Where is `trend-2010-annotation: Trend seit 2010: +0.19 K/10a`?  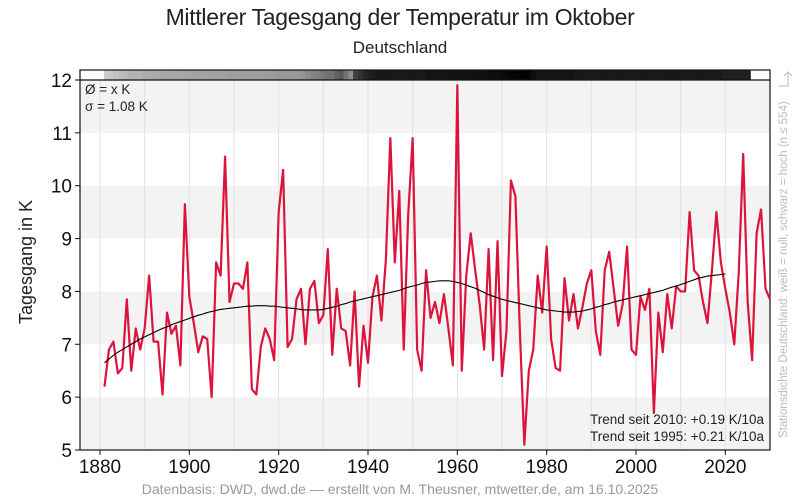
trend-2010-annotation: Trend seit 2010: +0.19 K/10a is located at coordinates (677, 419).